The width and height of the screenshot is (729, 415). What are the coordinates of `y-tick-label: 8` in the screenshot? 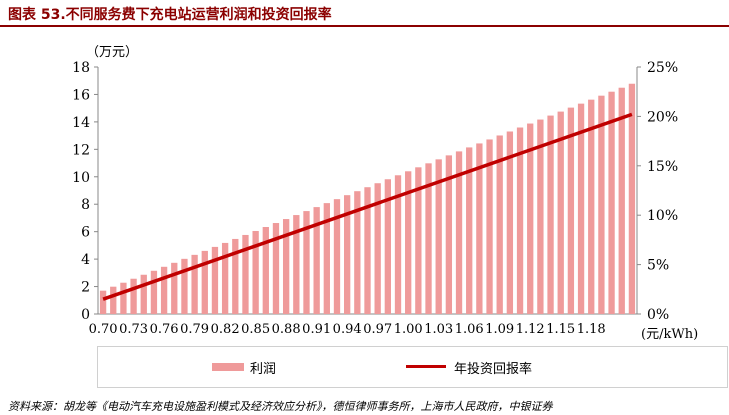 It's located at (85, 205).